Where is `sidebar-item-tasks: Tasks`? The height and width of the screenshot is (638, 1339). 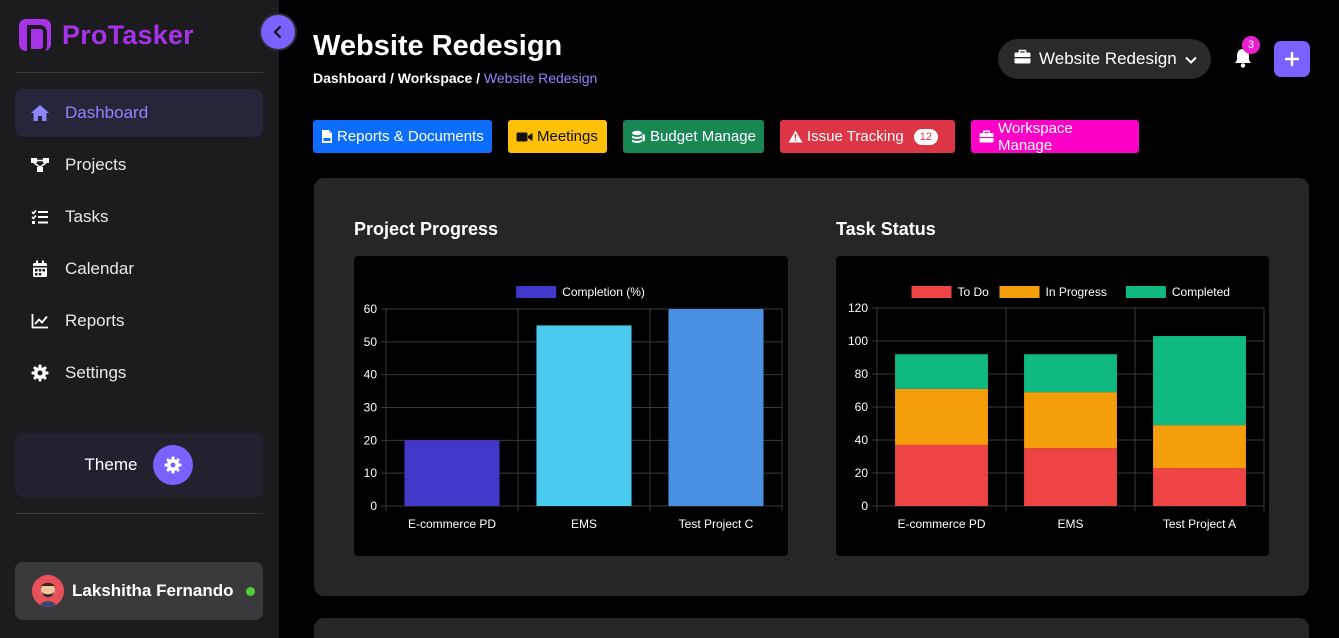 sidebar-item-tasks: Tasks is located at coordinates (139, 217).